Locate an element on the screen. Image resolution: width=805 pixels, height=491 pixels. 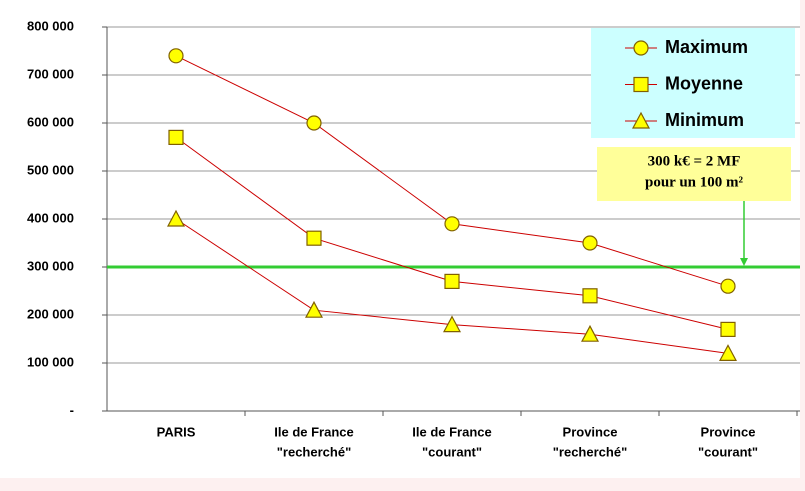
legend-label: Minimum is located at coordinates (704, 120).